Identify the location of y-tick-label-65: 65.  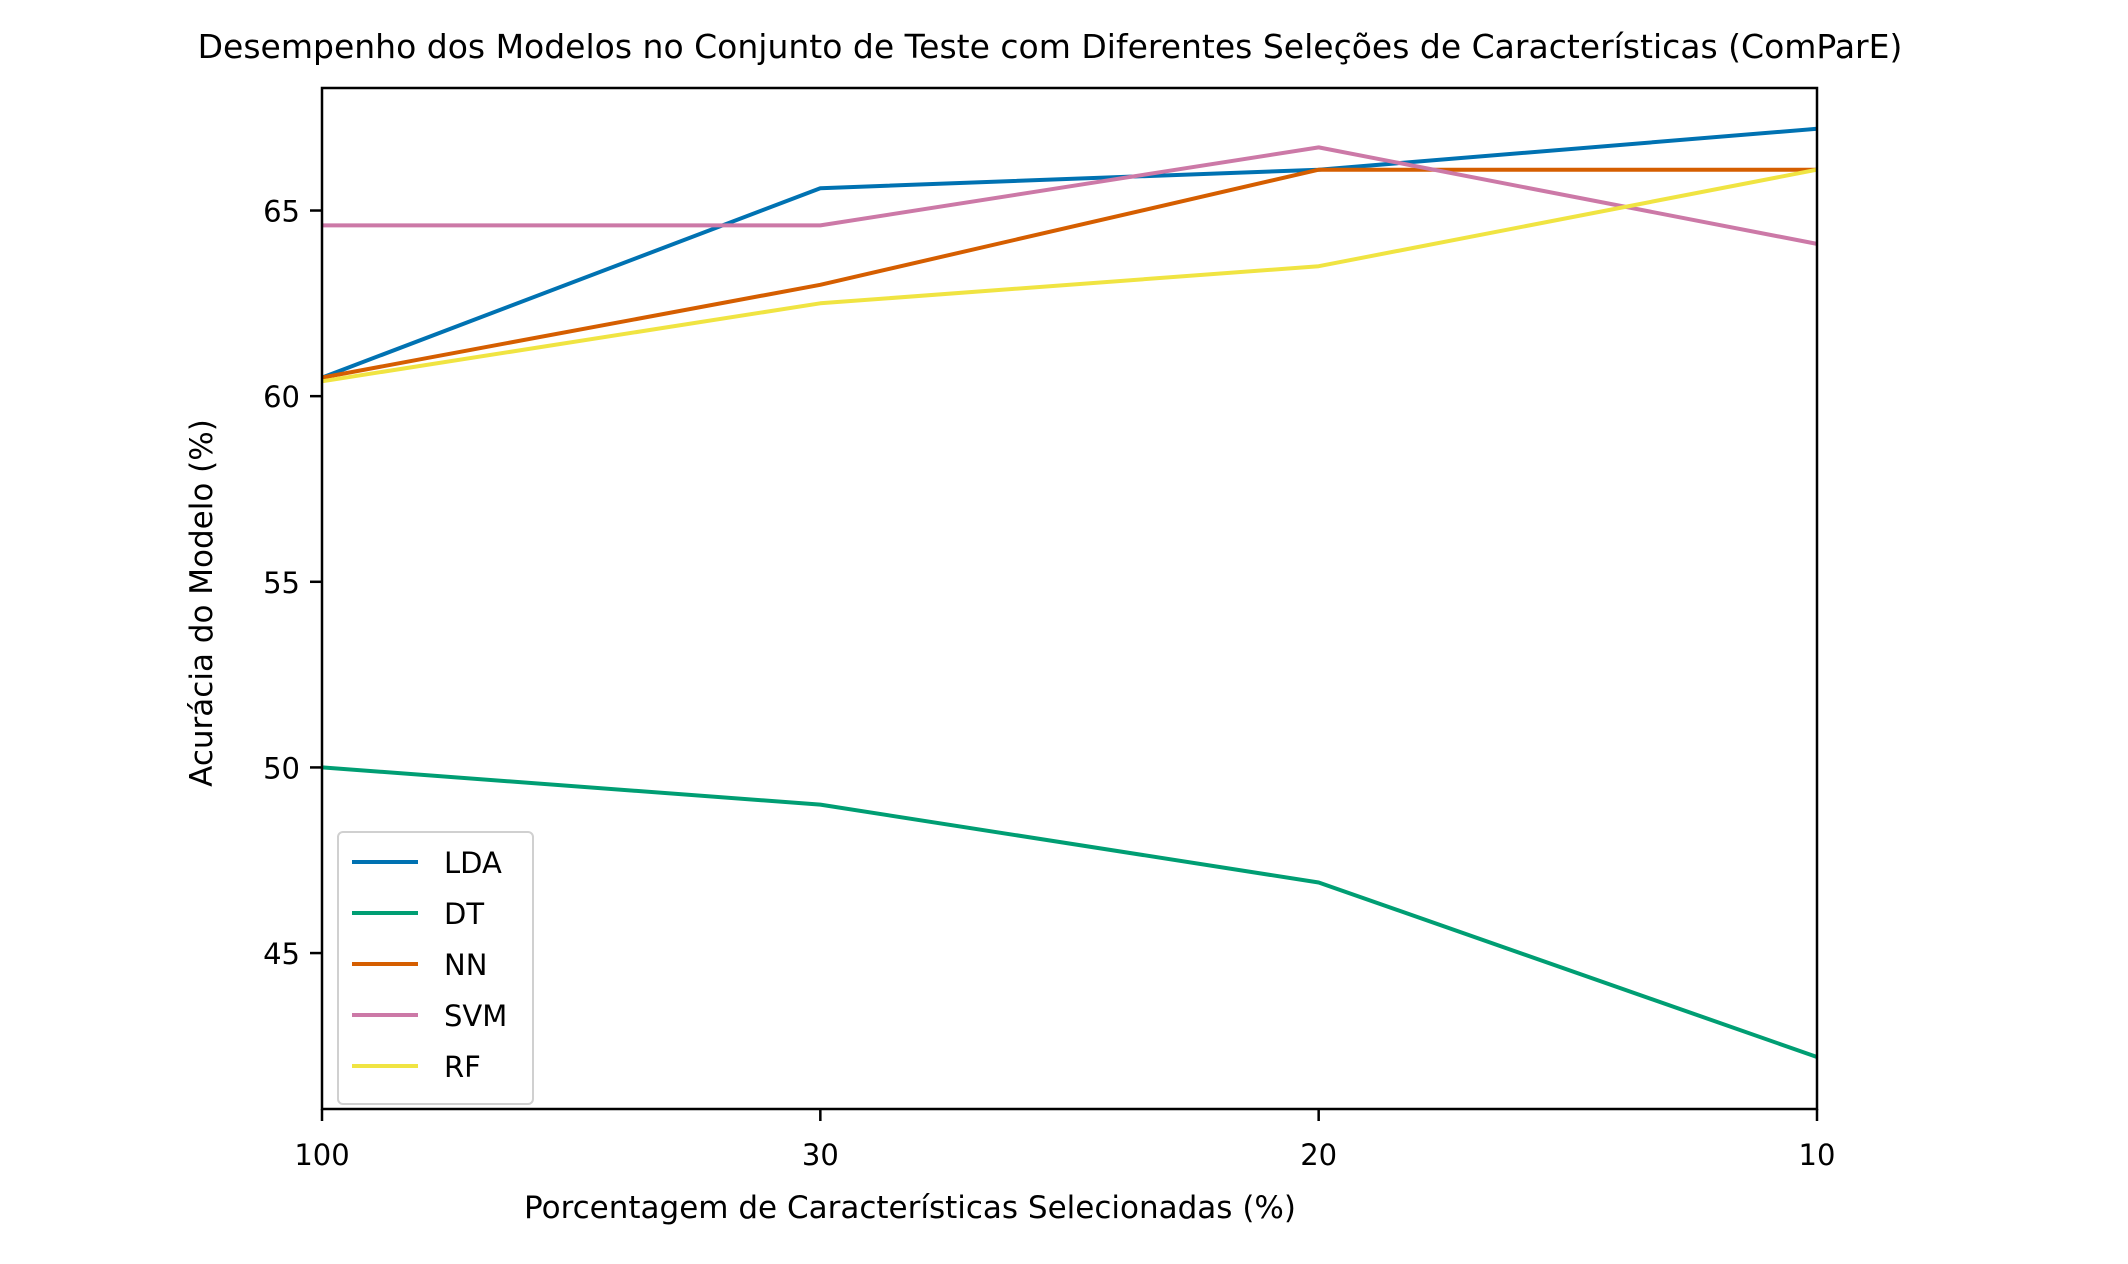
(281, 212).